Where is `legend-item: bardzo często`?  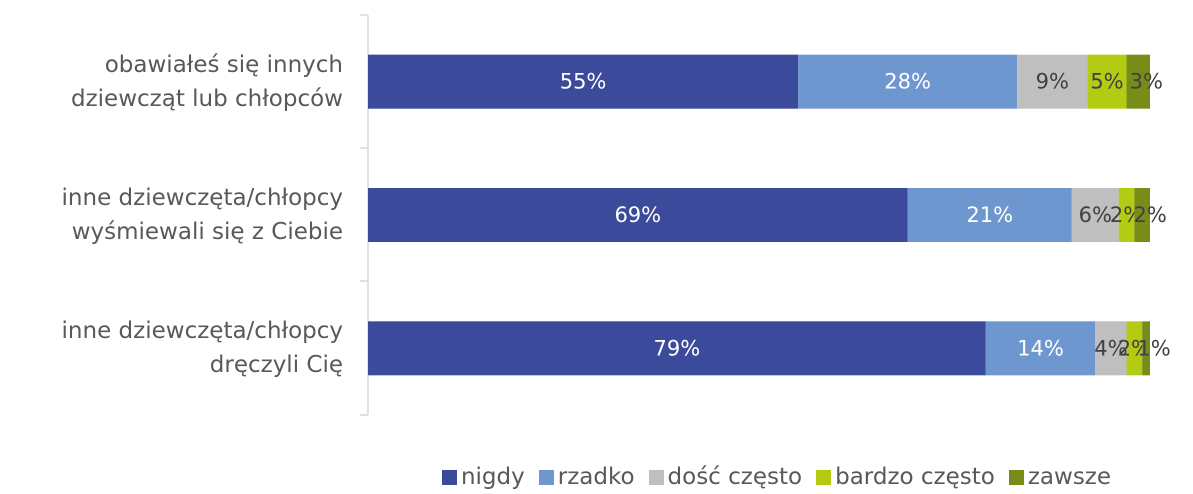
legend-item: bardzo często is located at coordinates (905, 477).